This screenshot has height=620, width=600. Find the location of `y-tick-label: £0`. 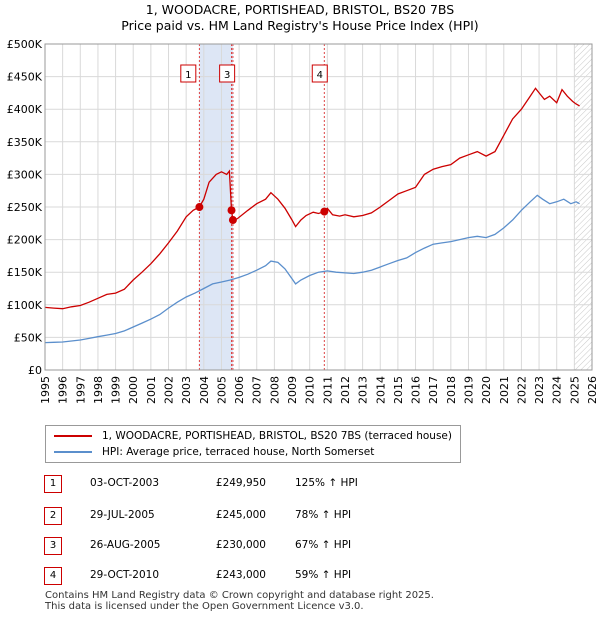

y-tick-label: £0 is located at coordinates (35, 370).